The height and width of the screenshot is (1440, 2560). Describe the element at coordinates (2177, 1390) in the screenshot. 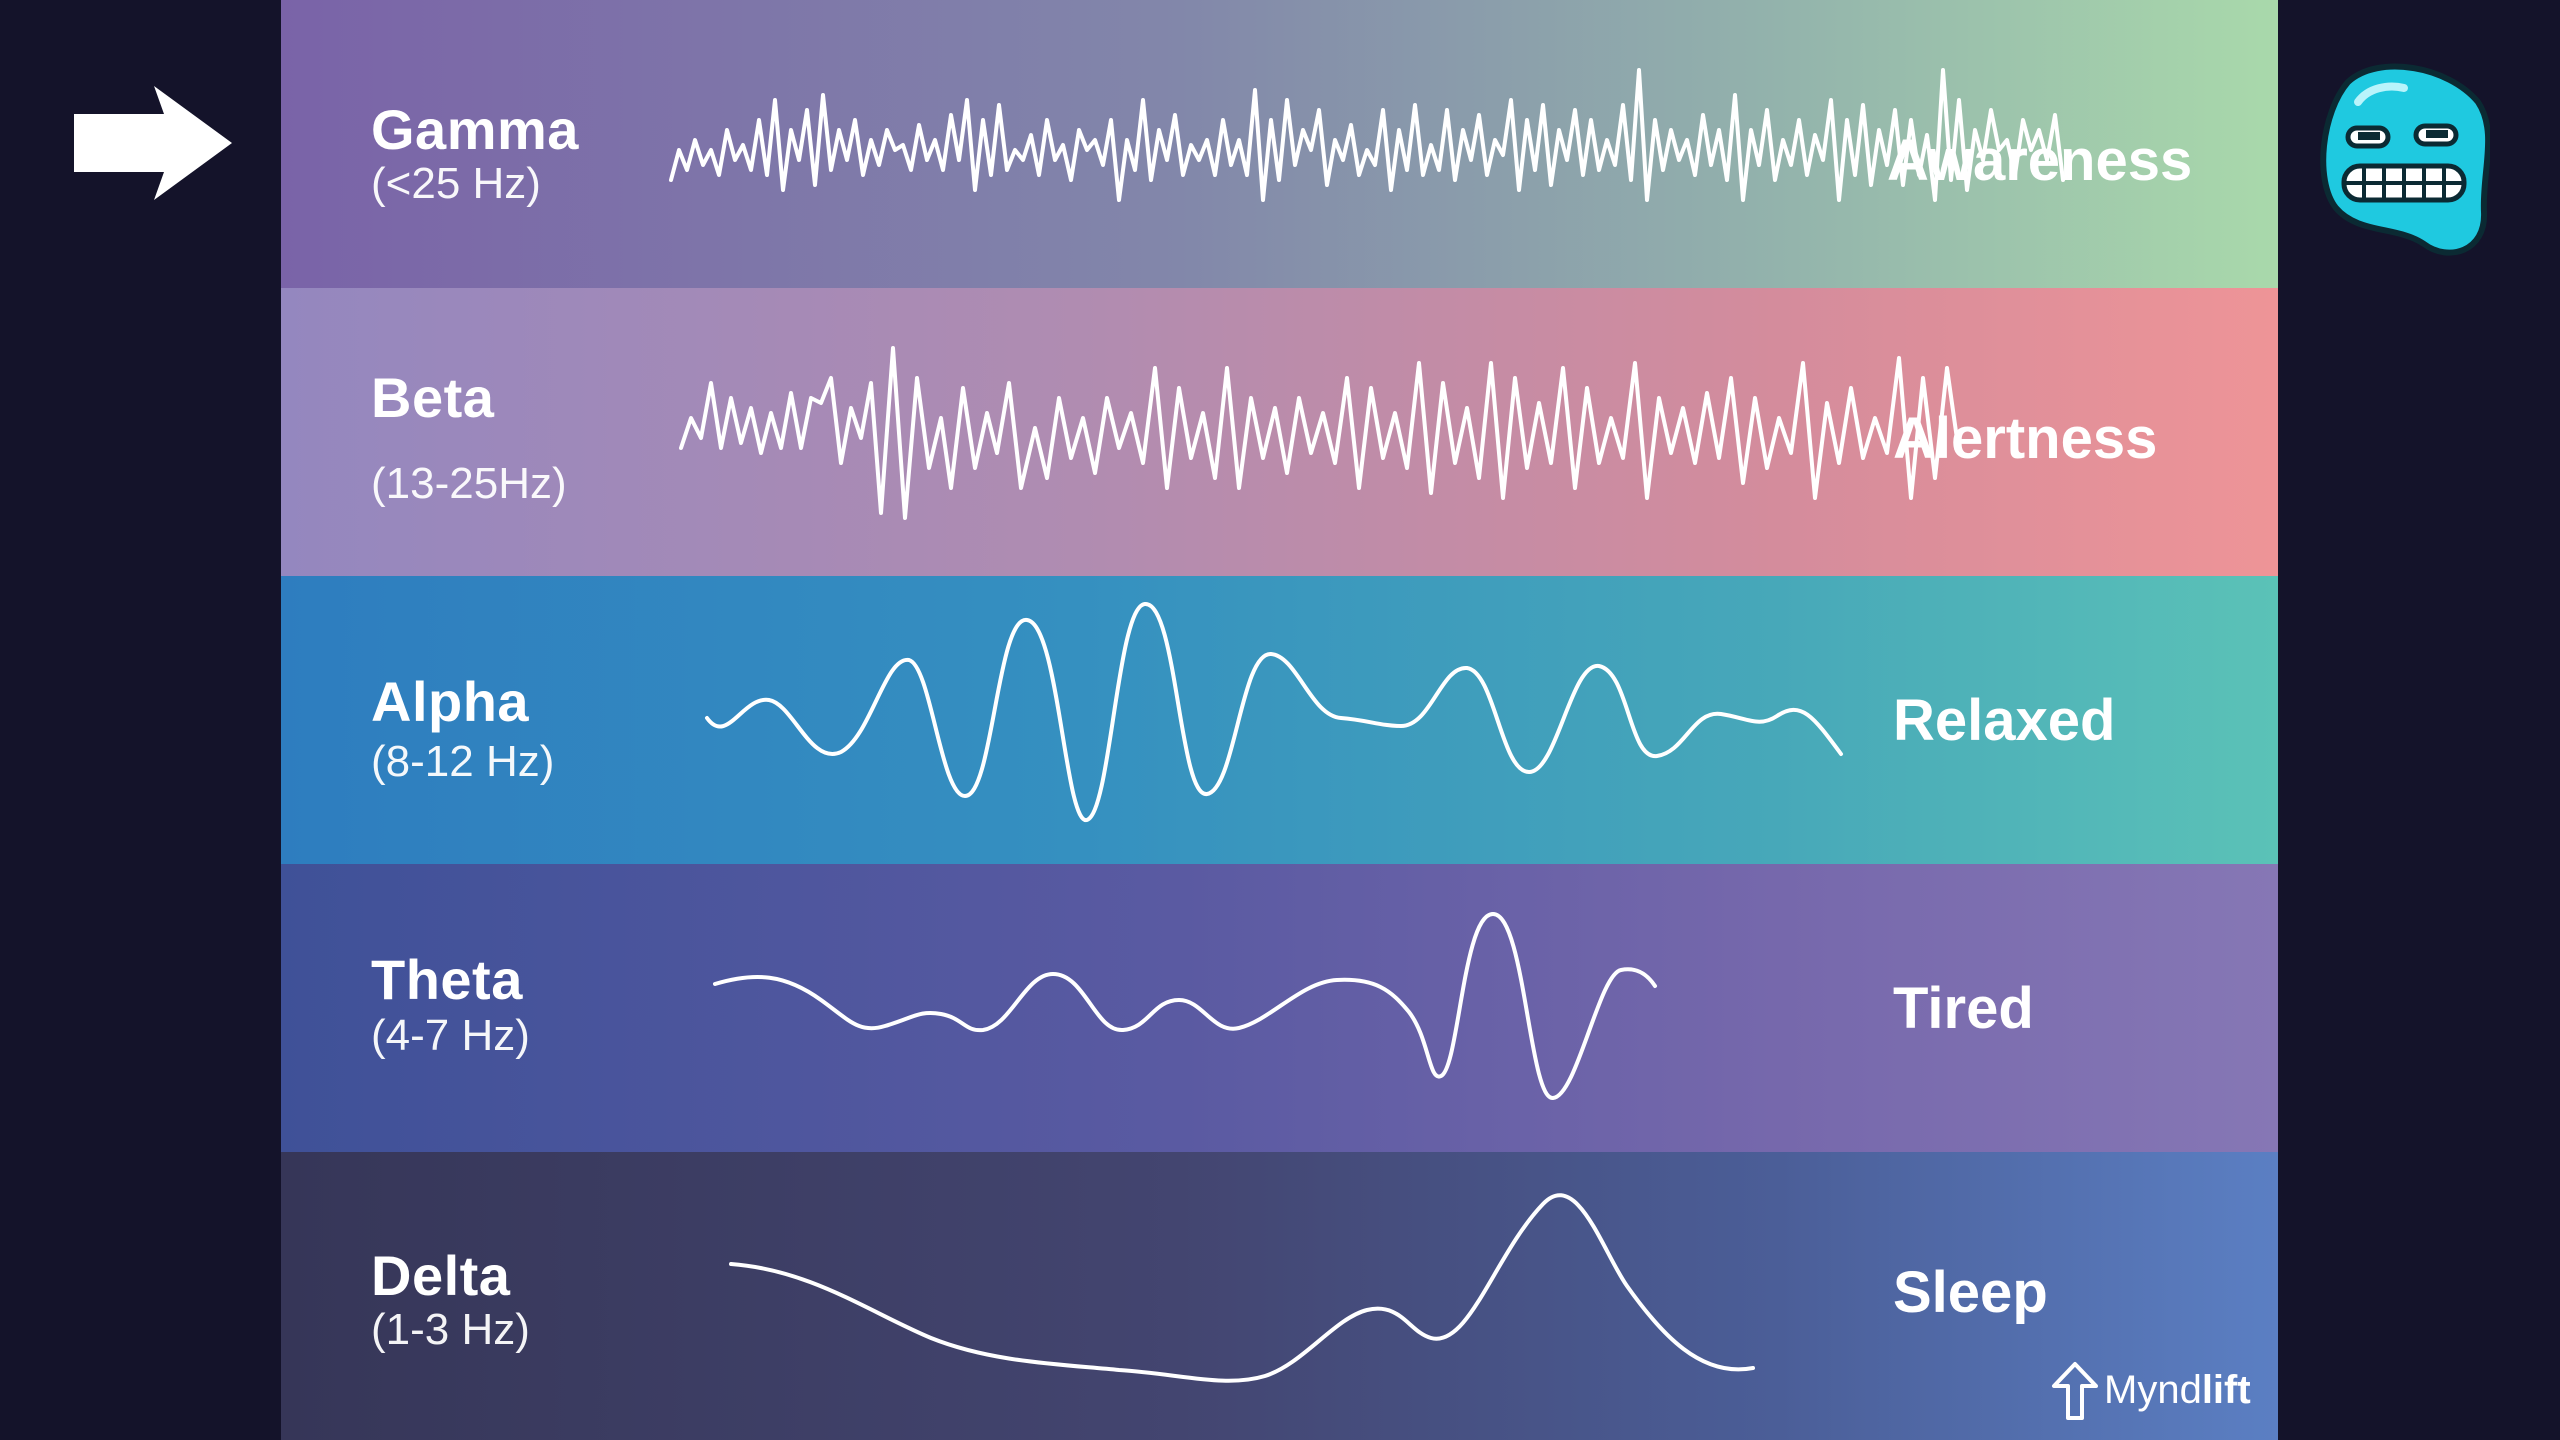

I see `brand-name: Myndlift` at that location.